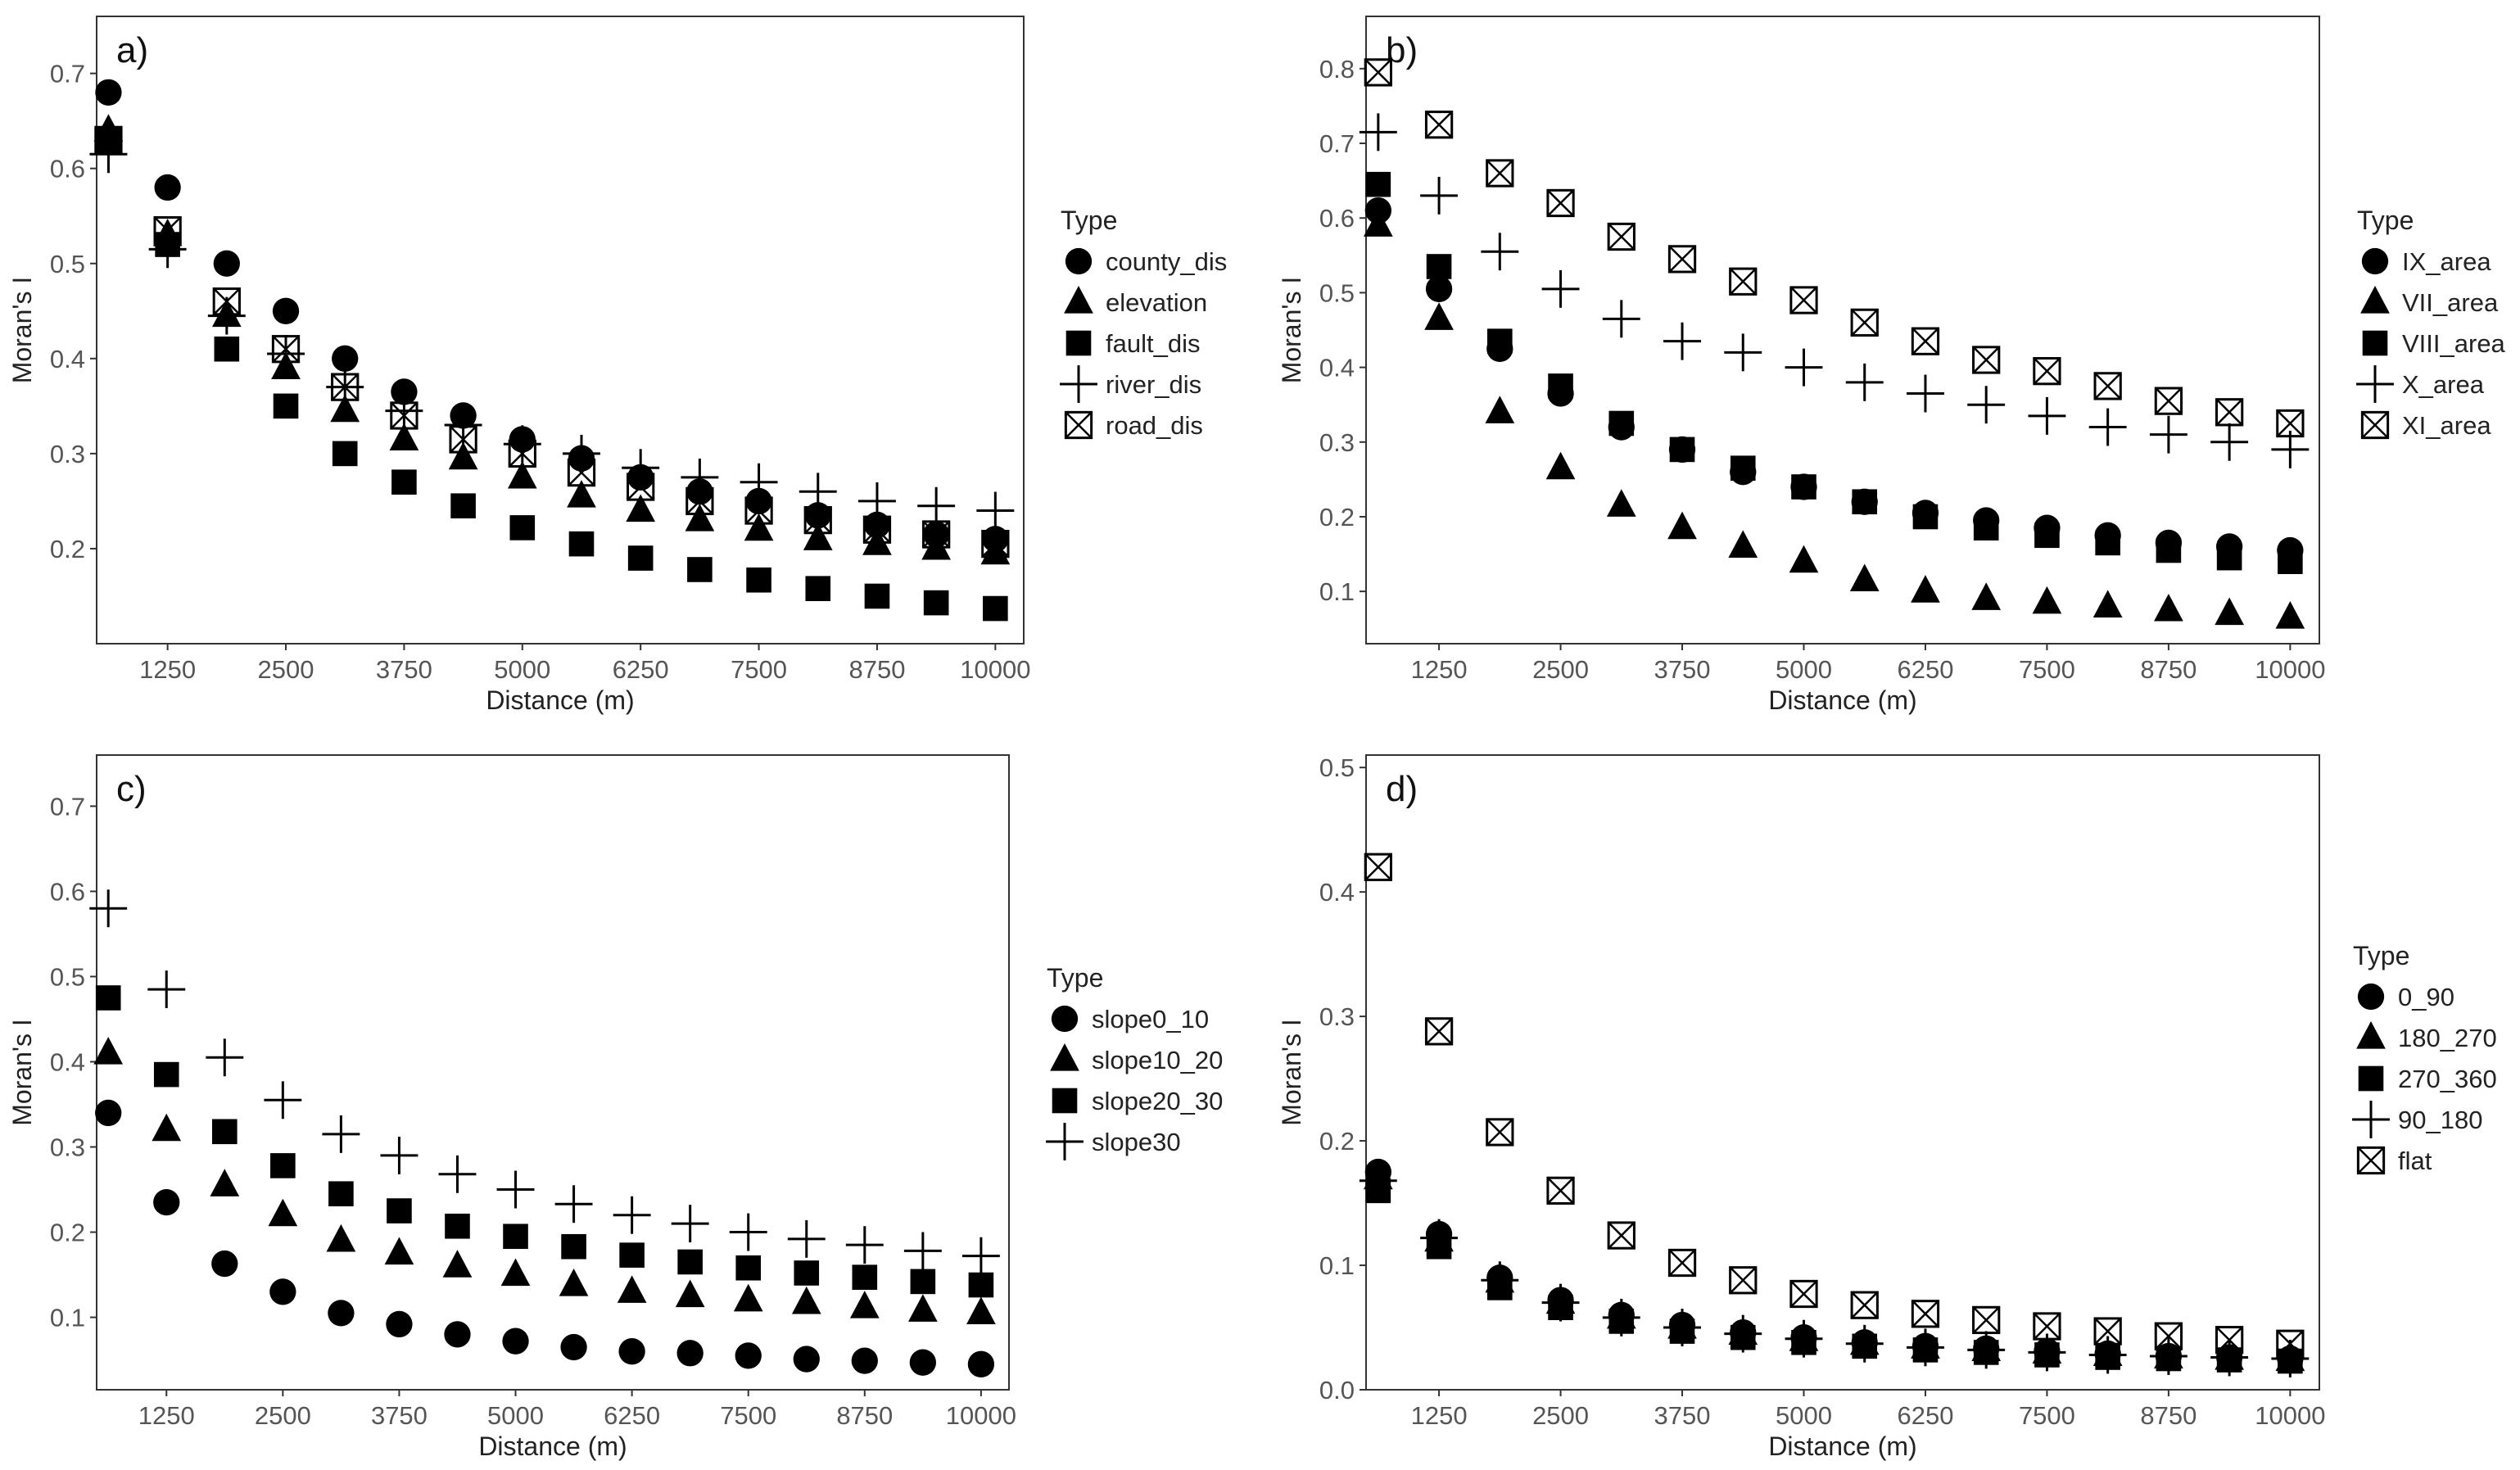  What do you see at coordinates (2415, 1161) in the screenshot?
I see `legend-label: flat` at bounding box center [2415, 1161].